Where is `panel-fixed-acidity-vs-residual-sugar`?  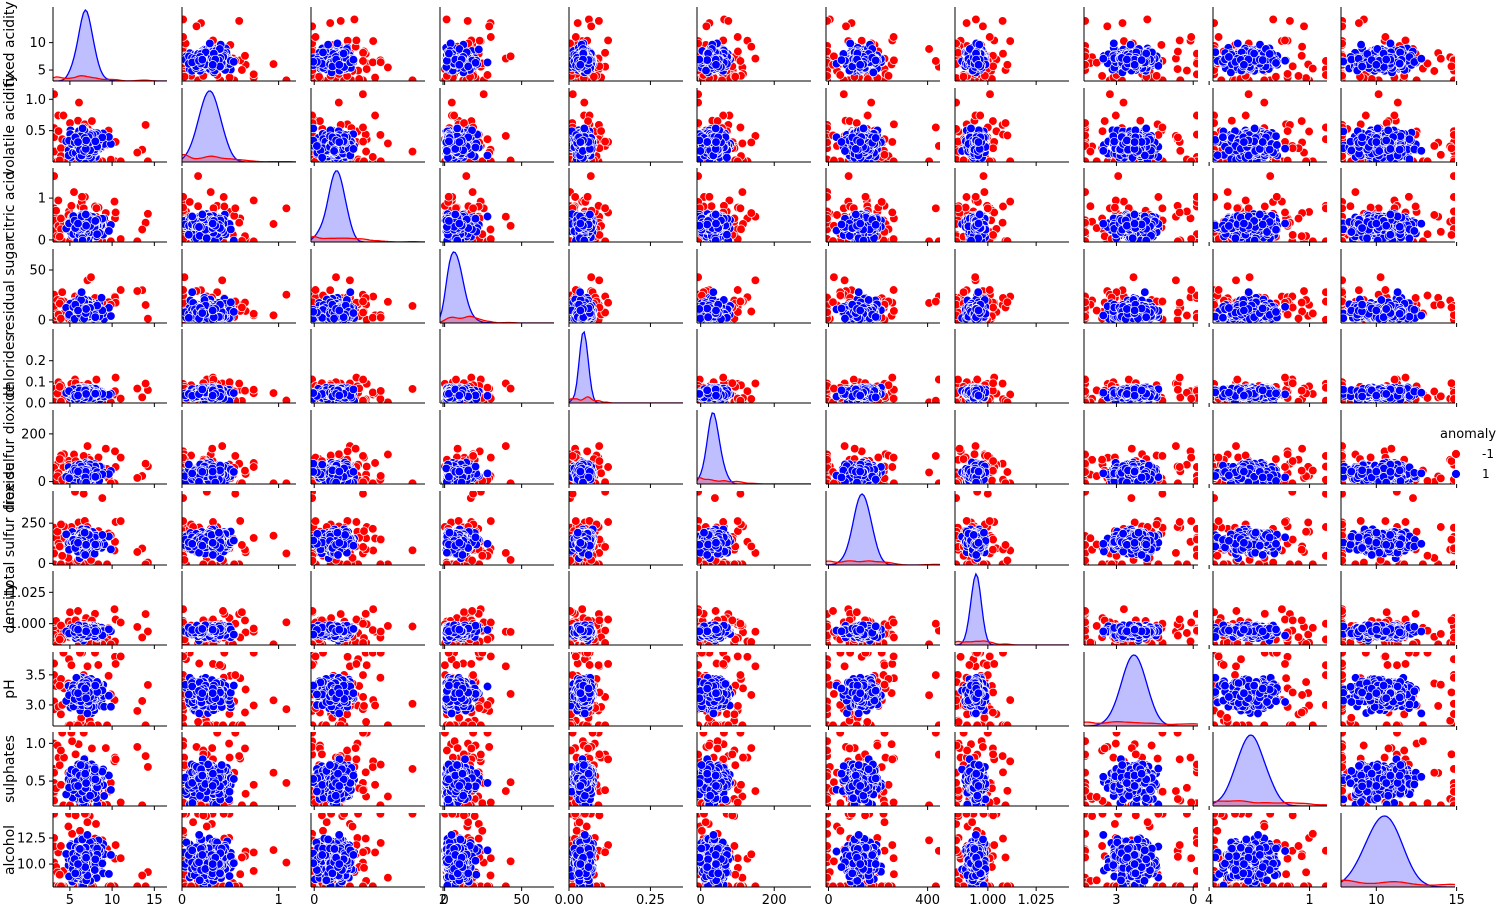
panel-fixed-acidity-vs-residual-sugar is located at coordinates (497, 46).